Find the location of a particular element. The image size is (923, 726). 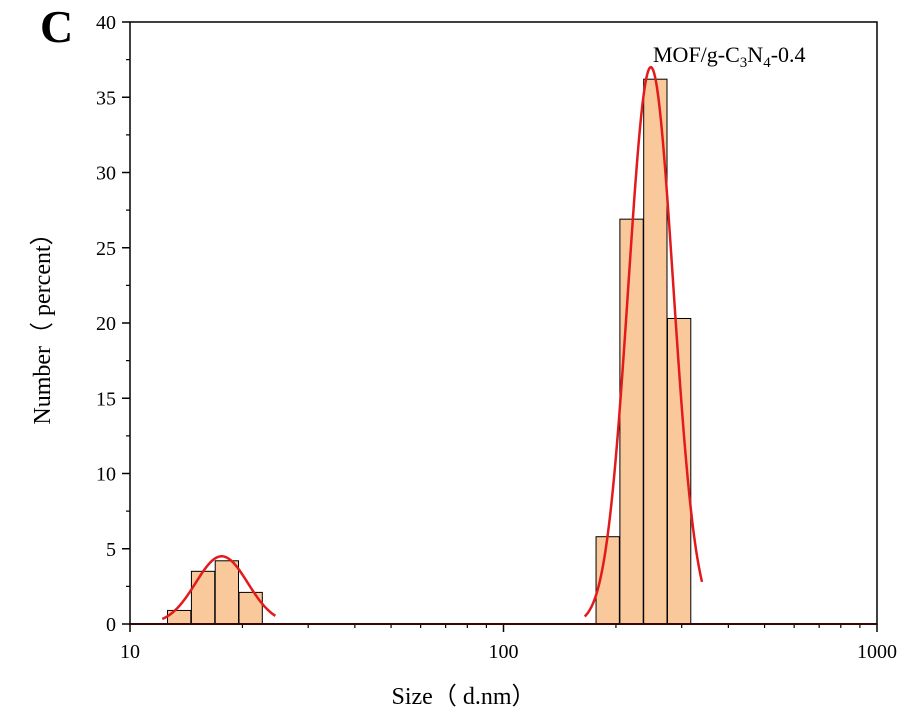

x-tick-label: 10 is located at coordinates (130, 652).